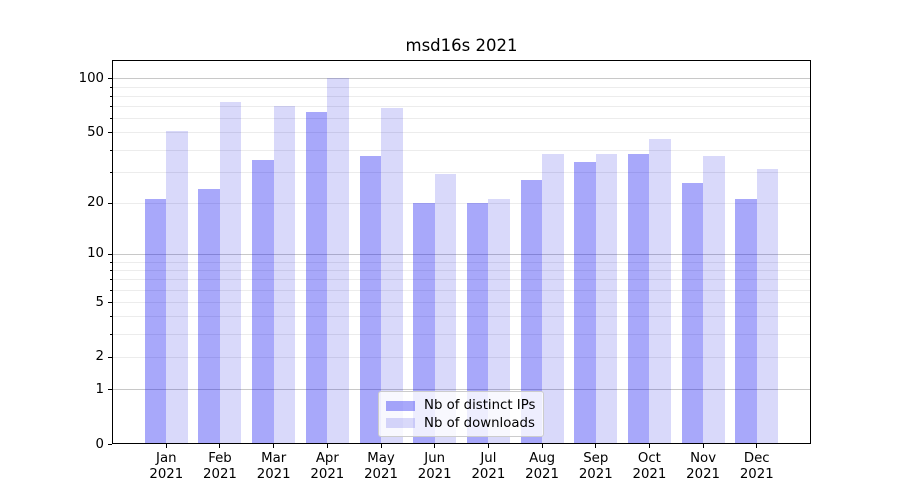  What do you see at coordinates (703, 466) in the screenshot?
I see `x-tick-label: Nov 2021` at bounding box center [703, 466].